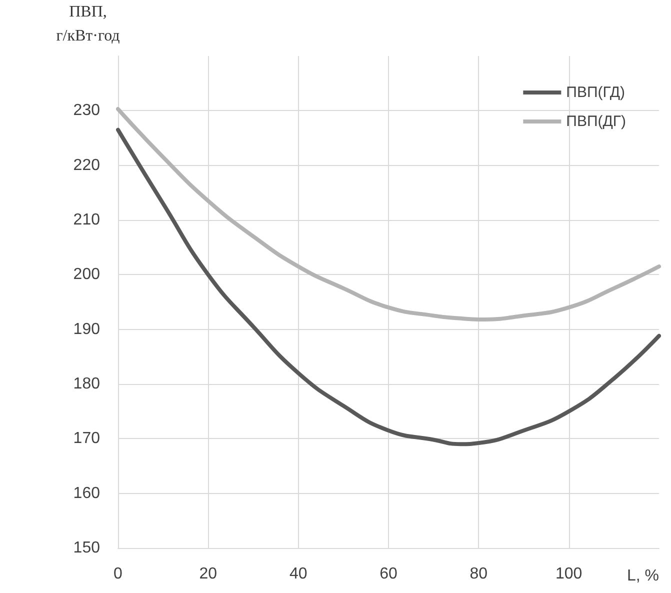 Image resolution: width=671 pixels, height=593 pixels. What do you see at coordinates (642, 576) in the screenshot?
I see `x-axis-title: L, %` at bounding box center [642, 576].